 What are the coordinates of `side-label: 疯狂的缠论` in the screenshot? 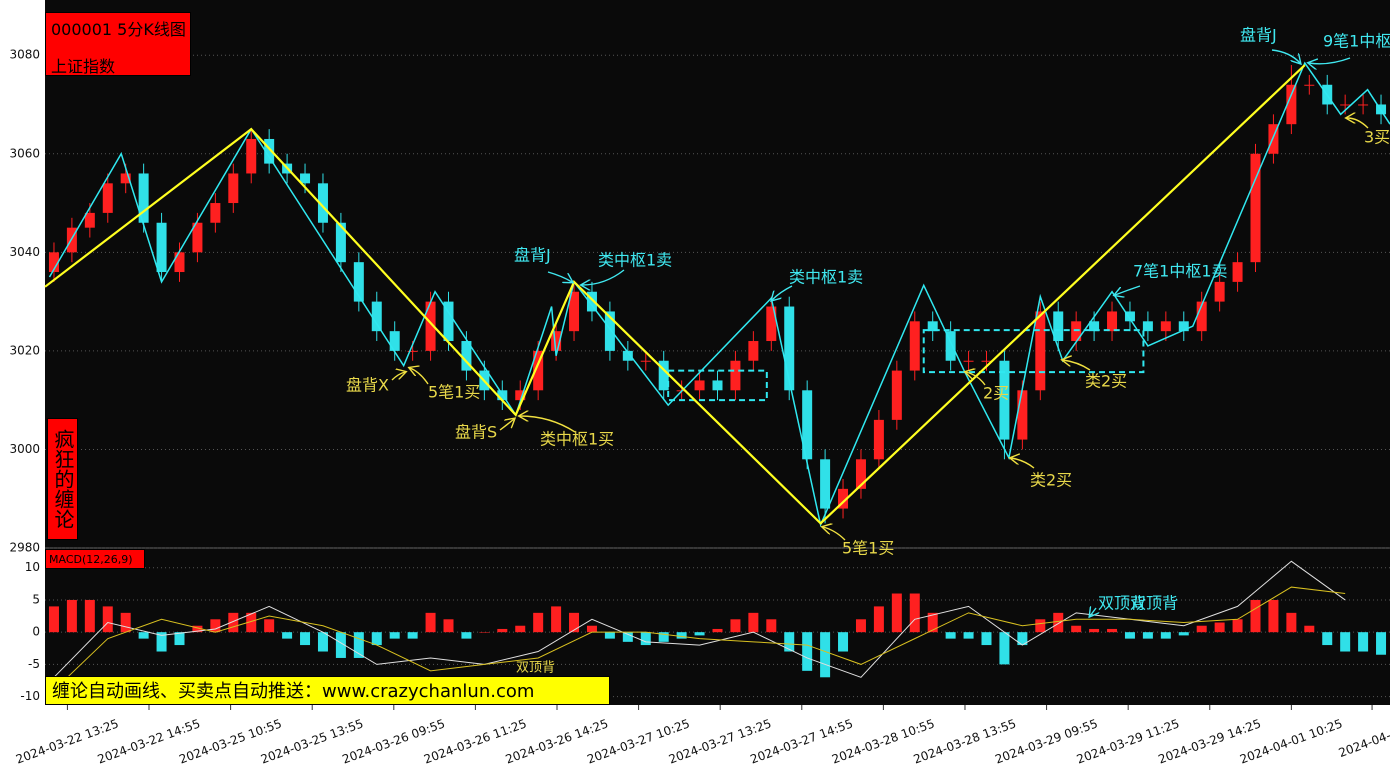 It's located at (62, 479).